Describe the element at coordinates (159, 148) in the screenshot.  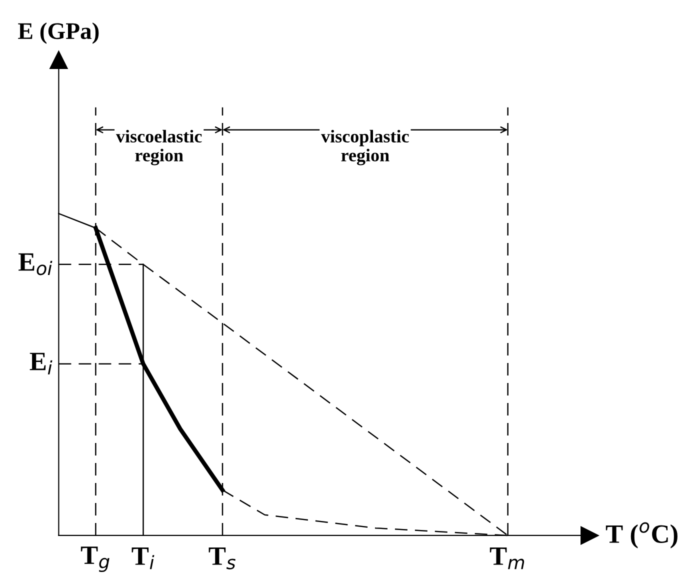
I see `text: viscoelastic region` at that location.